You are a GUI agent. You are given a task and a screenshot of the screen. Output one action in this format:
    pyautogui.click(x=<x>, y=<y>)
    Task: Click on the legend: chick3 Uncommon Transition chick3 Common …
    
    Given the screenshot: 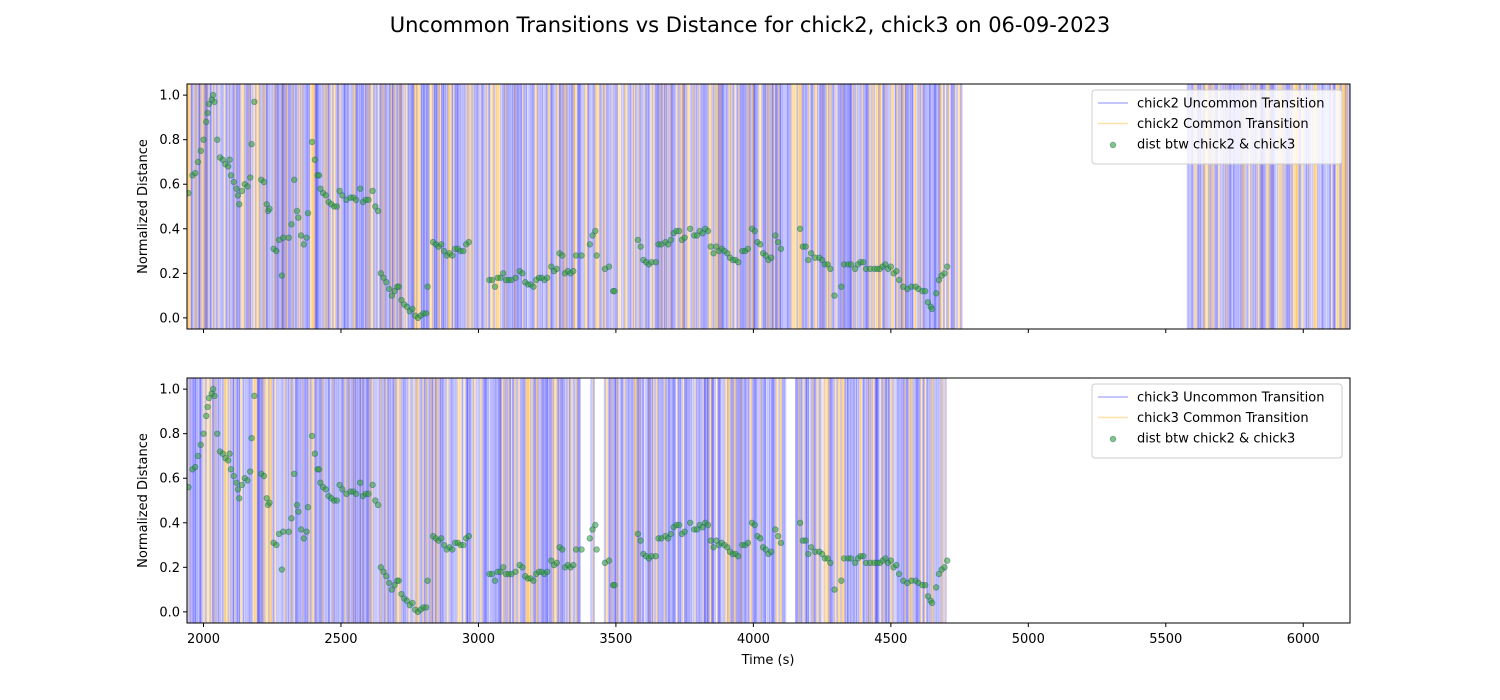 What is the action you would take?
    pyautogui.click(x=1217, y=421)
    